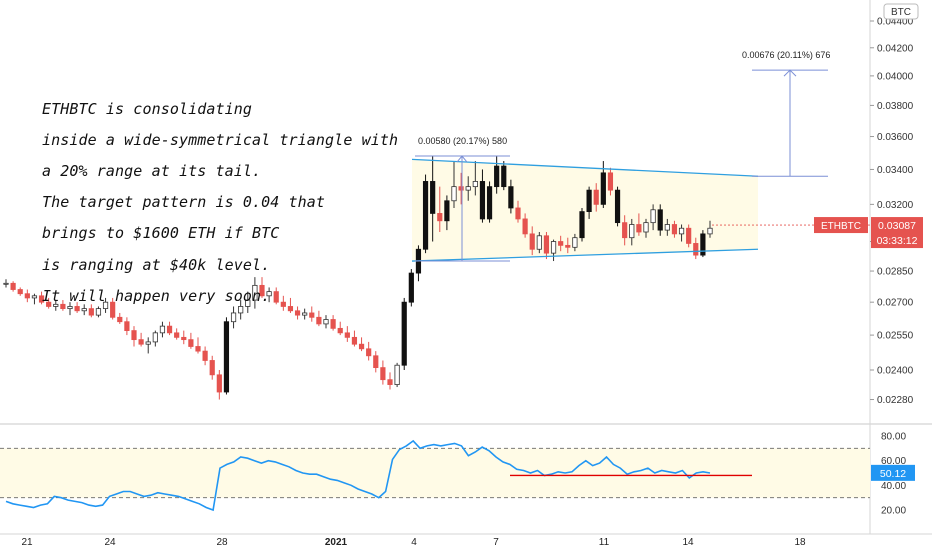 The image size is (932, 550). Describe the element at coordinates (895, 106) in the screenshot. I see `price-tick-label: 0.03800` at that location.